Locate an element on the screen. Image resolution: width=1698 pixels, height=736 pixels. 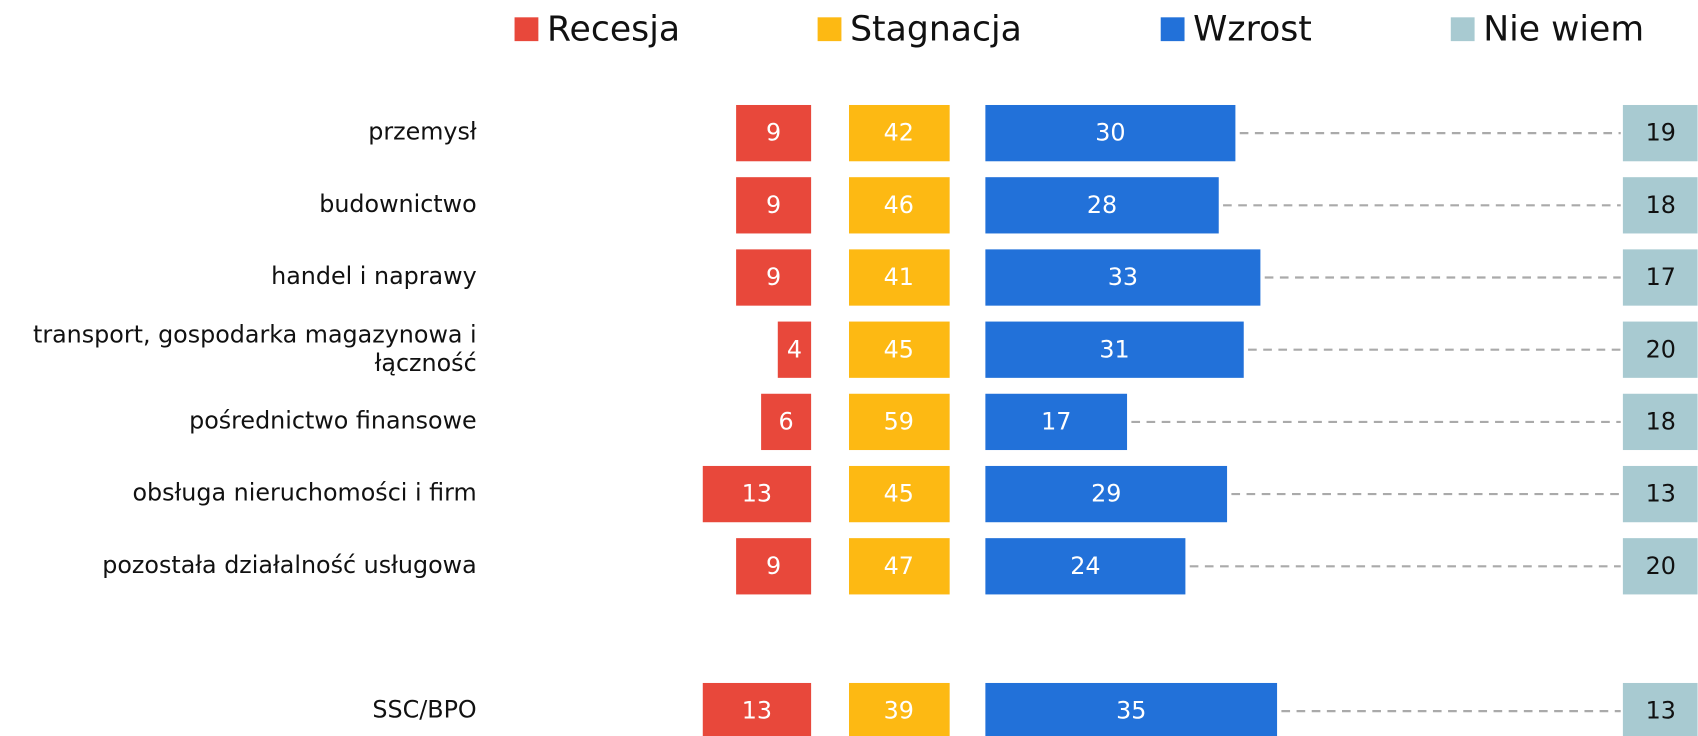
category-label: obsługa nieruchomości i firm is located at coordinates (304, 493).